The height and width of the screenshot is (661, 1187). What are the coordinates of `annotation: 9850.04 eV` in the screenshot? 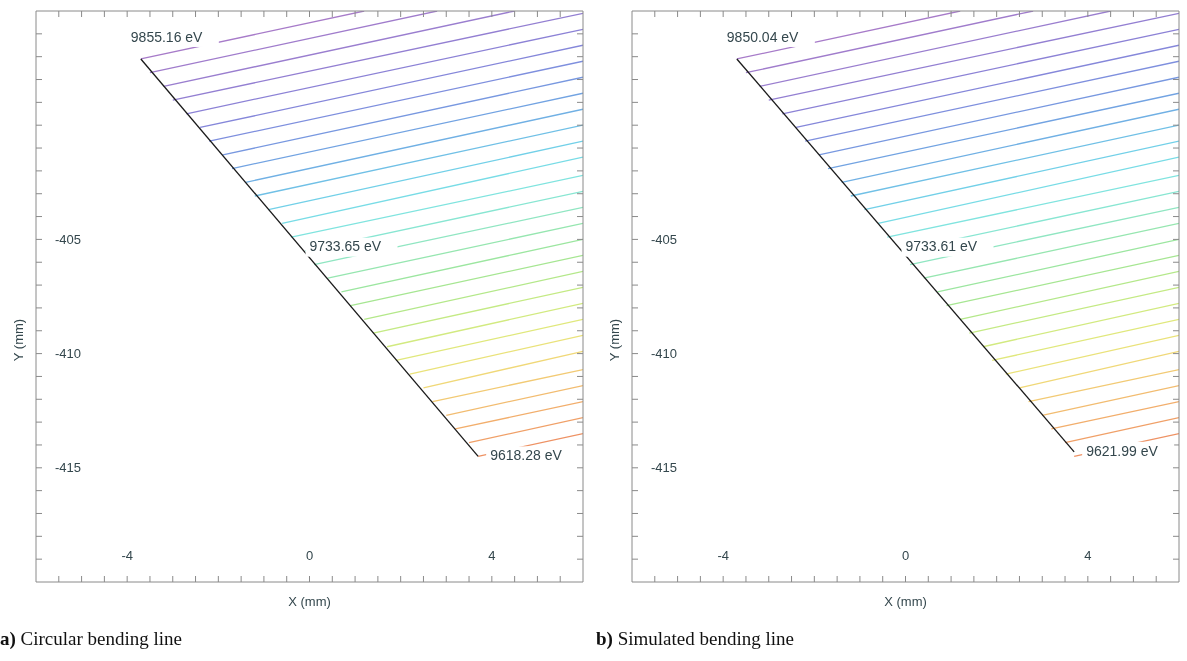 It's located at (763, 36).